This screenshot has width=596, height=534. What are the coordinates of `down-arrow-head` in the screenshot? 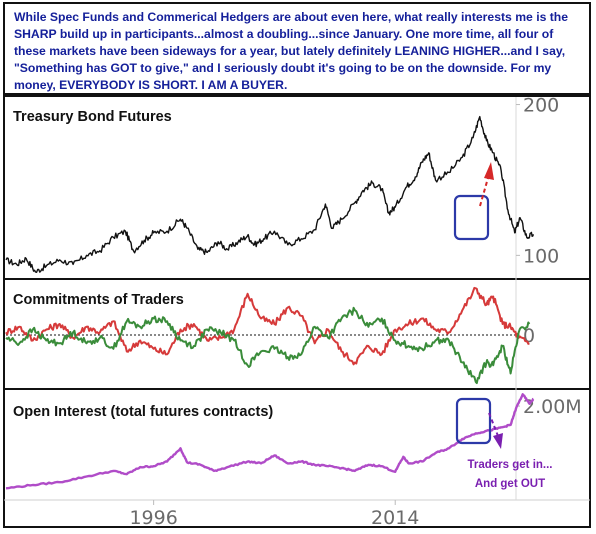 It's located at (498, 441).